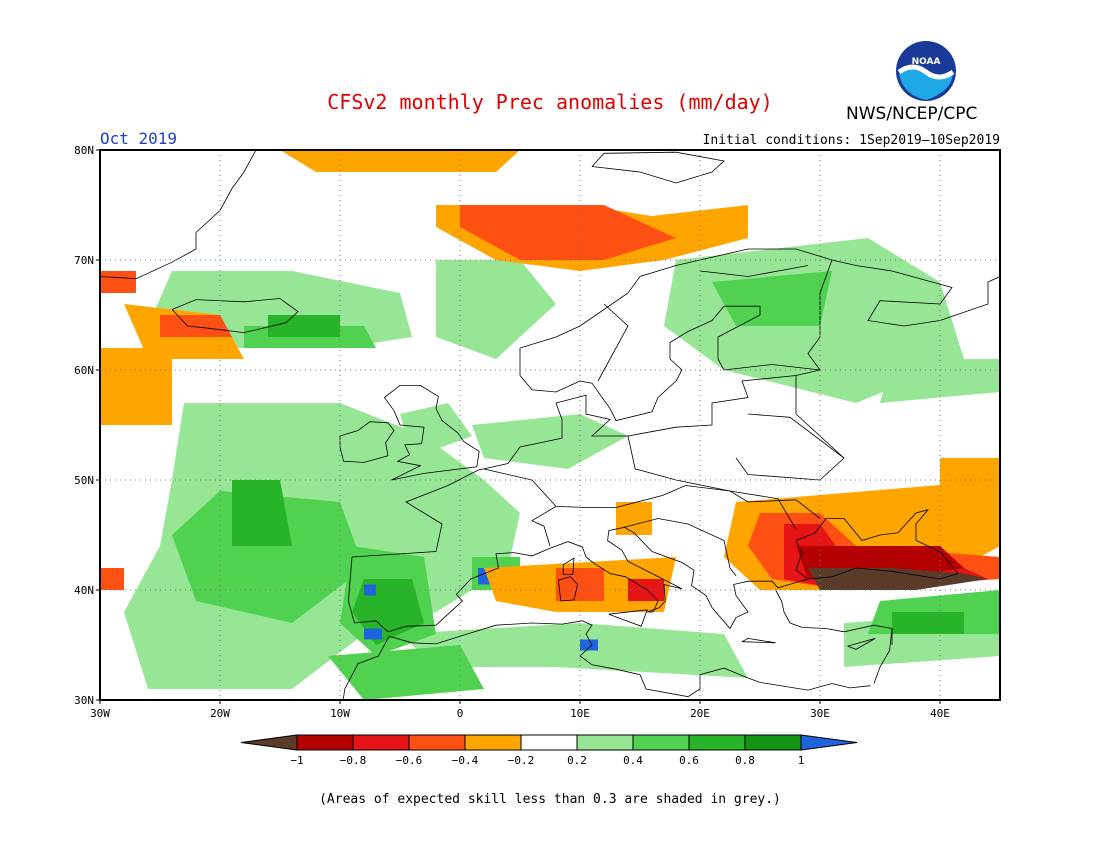  What do you see at coordinates (577, 760) in the screenshot?
I see `legend-label: 0.2` at bounding box center [577, 760].